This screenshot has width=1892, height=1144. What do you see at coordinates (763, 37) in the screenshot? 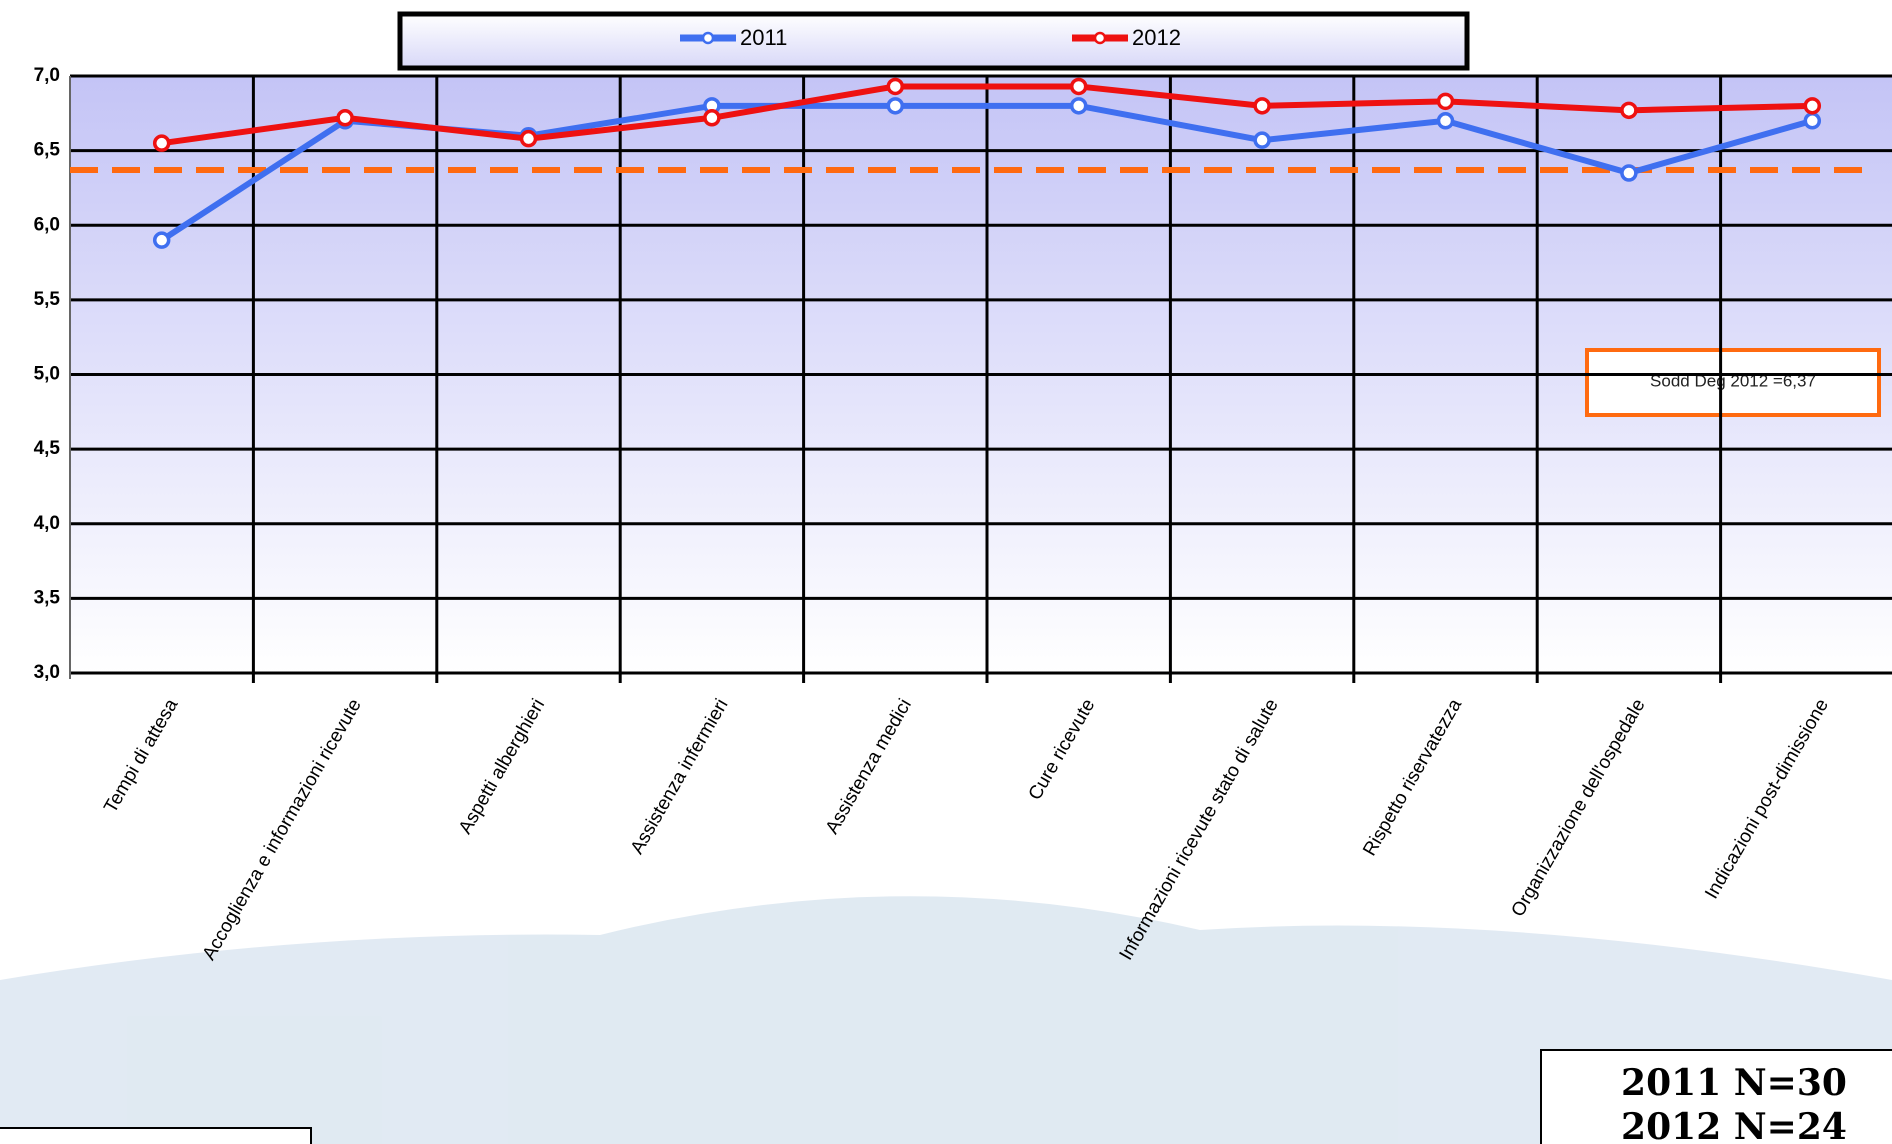
I see `legend-label: 2011` at bounding box center [763, 37].